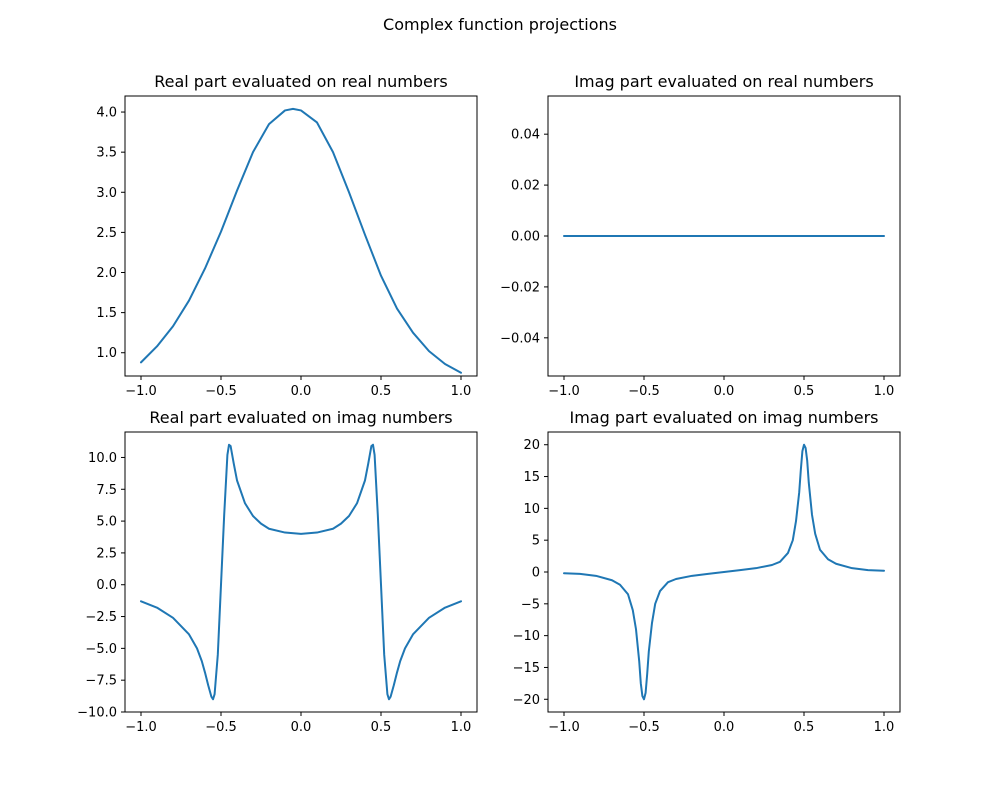 The height and width of the screenshot is (800, 1000). What do you see at coordinates (530, 604) in the screenshot?
I see `y-tick-label: −5` at bounding box center [530, 604].